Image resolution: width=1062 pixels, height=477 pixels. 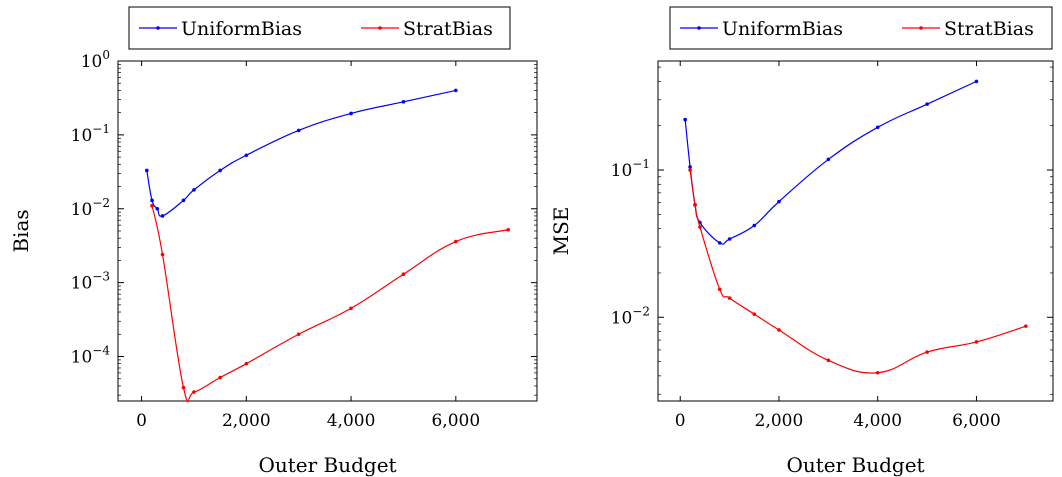 What do you see at coordinates (95, 60) in the screenshot?
I see `y-tick-label: 10⁰` at bounding box center [95, 60].